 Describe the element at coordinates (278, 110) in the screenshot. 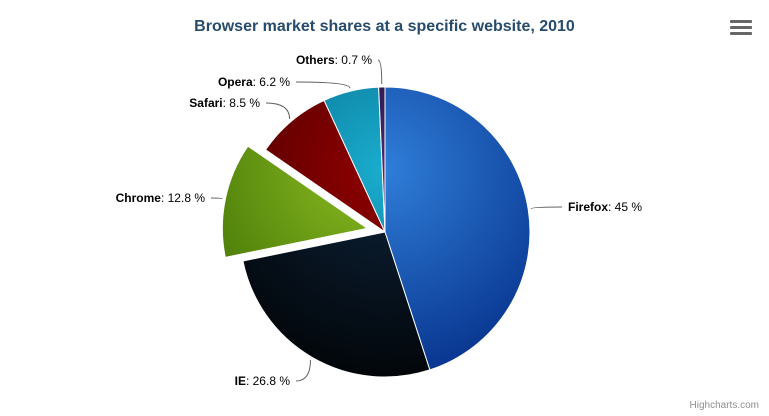

I see `data-label-connector-safari` at that location.